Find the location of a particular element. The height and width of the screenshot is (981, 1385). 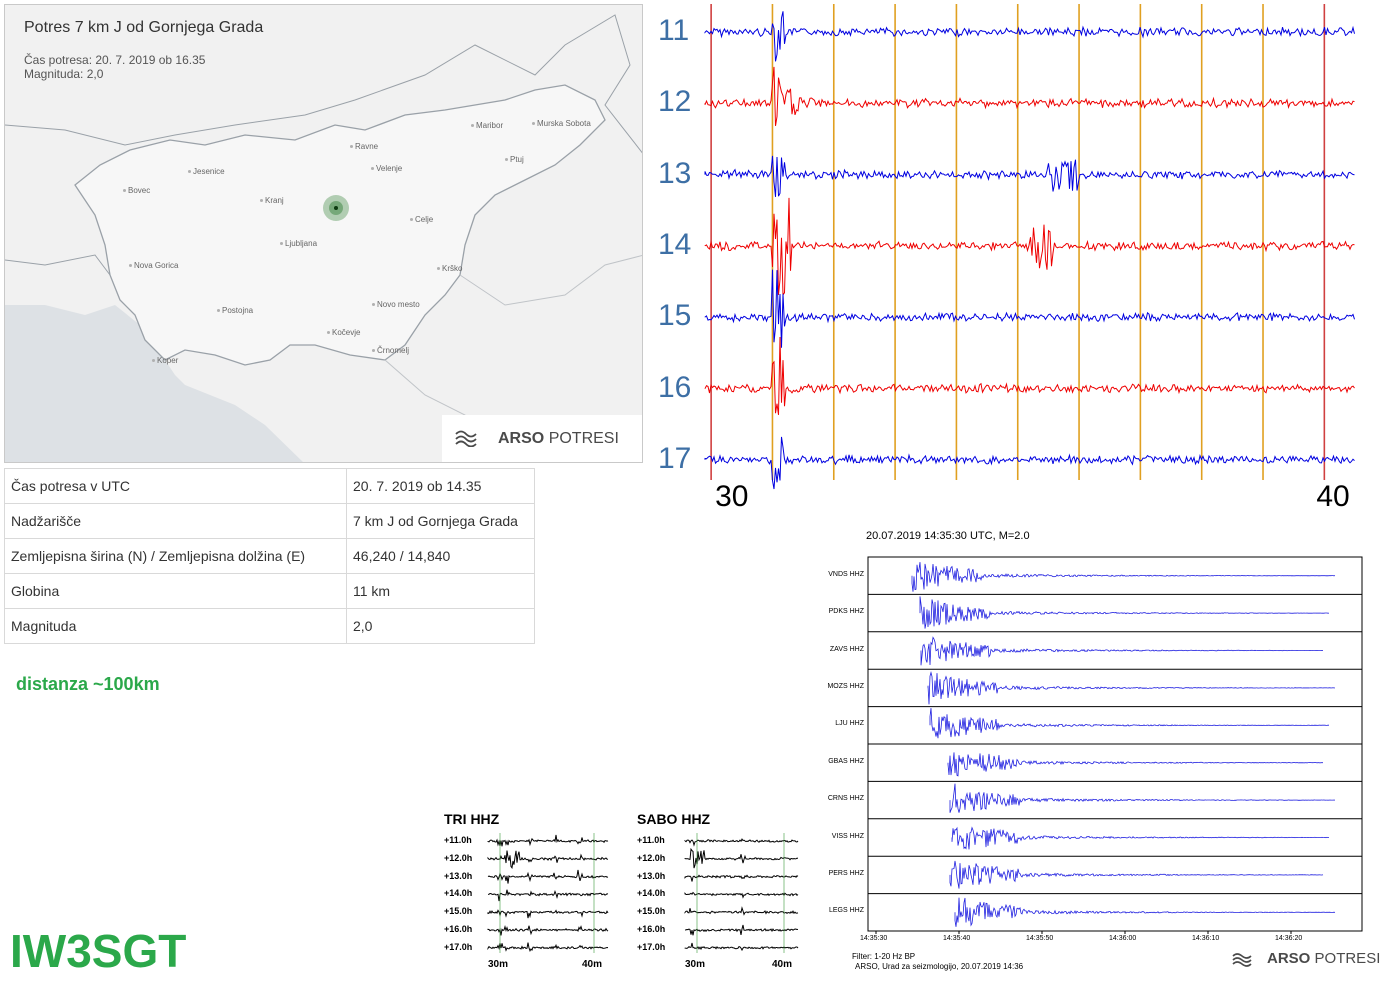

panel-row-label: +14.0h is located at coordinates (458, 893).